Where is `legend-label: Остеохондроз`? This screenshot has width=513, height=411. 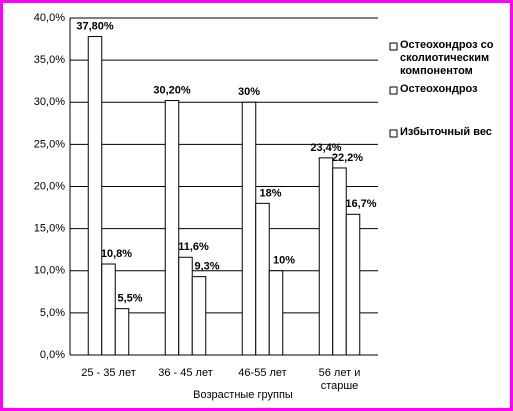 legend-label: Остеохондроз is located at coordinates (439, 89).